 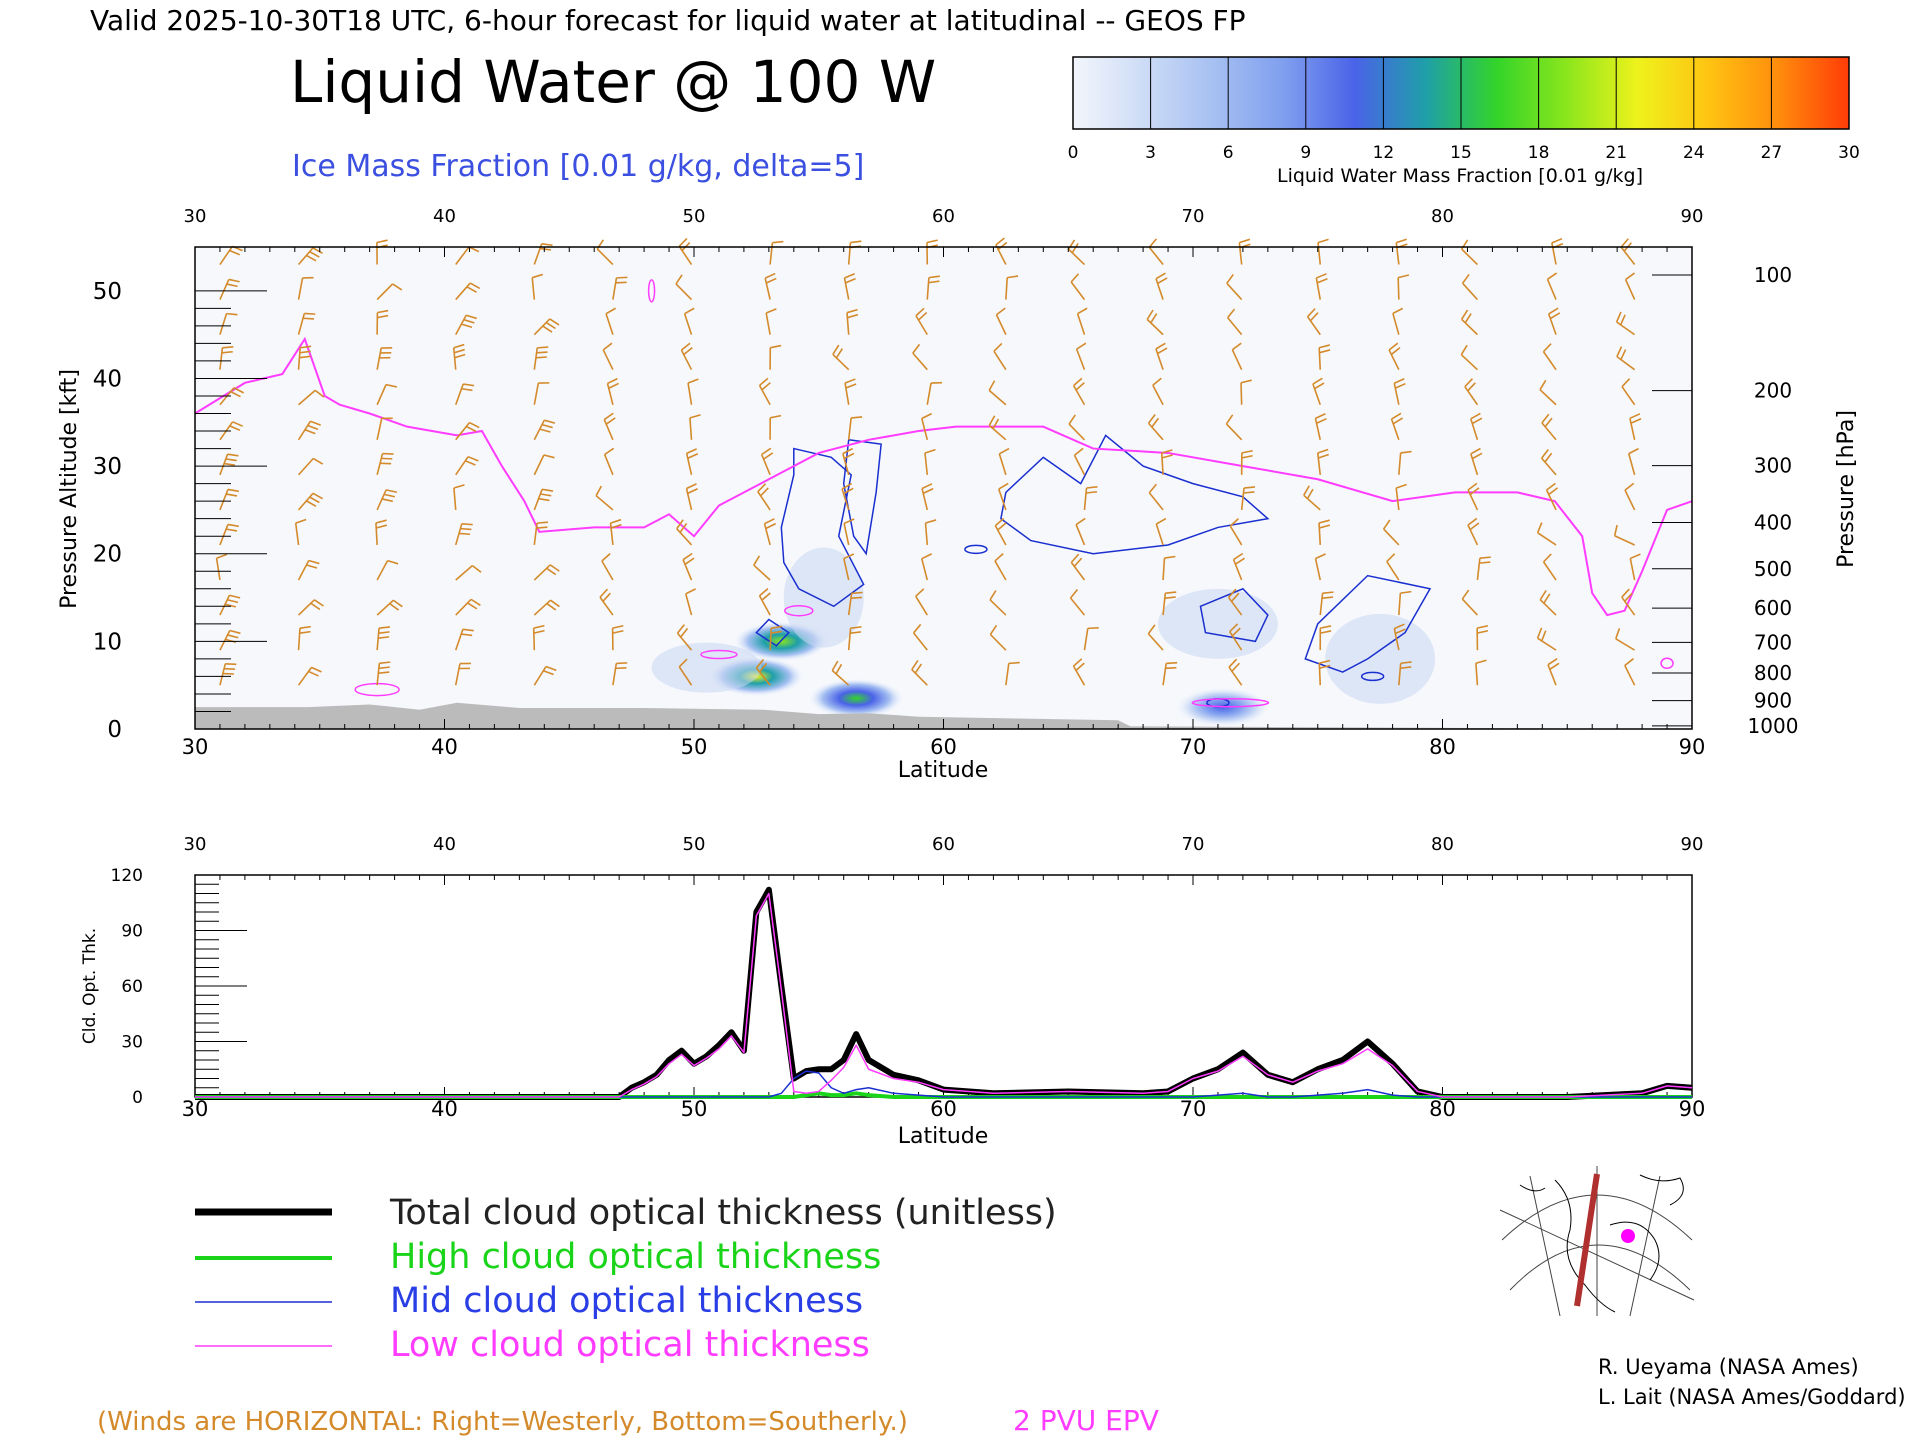 I want to click on bottom-xtick-label: 60, so click(x=943, y=1109).